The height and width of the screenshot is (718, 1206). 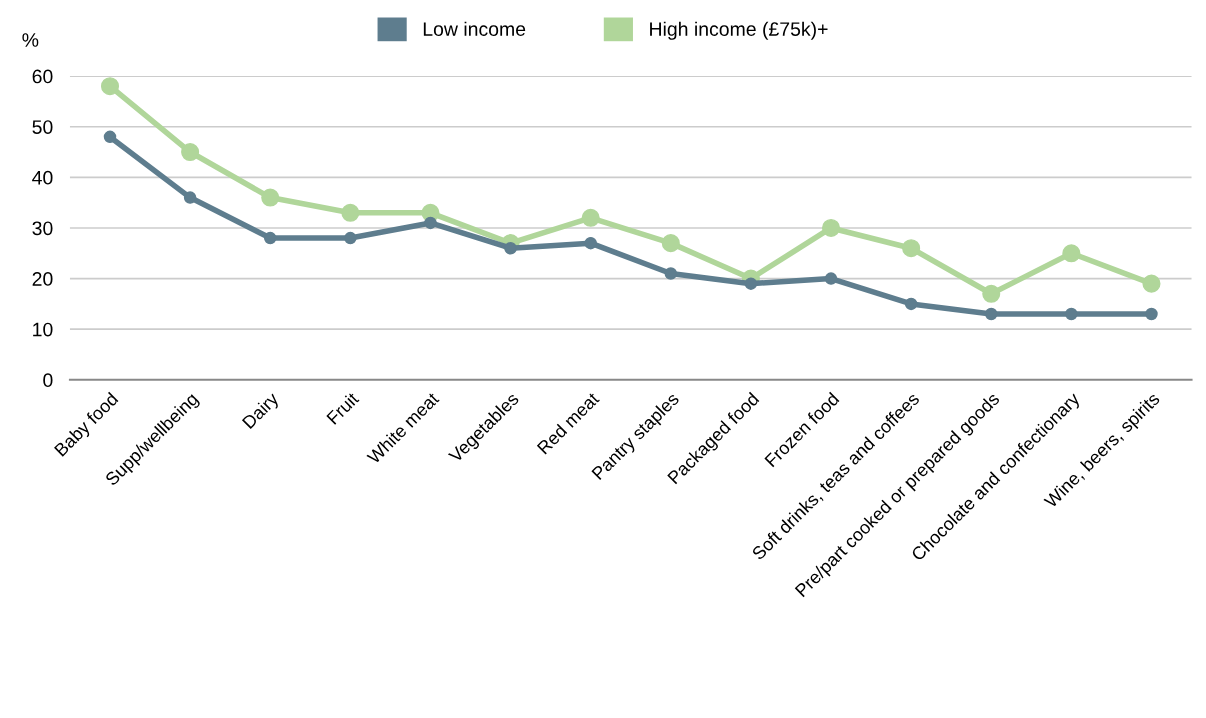 What do you see at coordinates (42, 76) in the screenshot?
I see `y-tick-label: 60` at bounding box center [42, 76].